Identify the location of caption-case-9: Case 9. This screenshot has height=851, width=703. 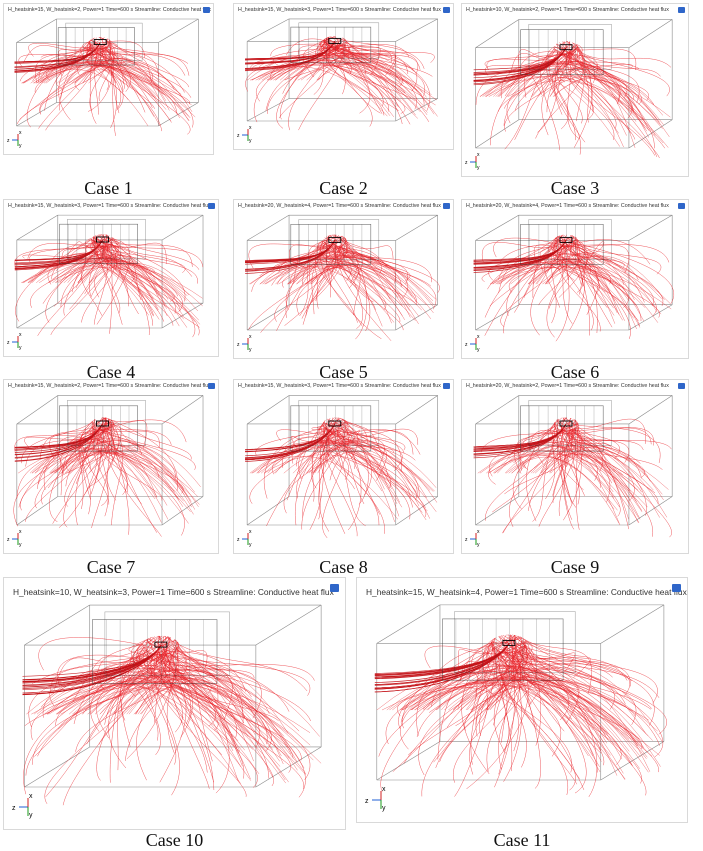
(575, 567).